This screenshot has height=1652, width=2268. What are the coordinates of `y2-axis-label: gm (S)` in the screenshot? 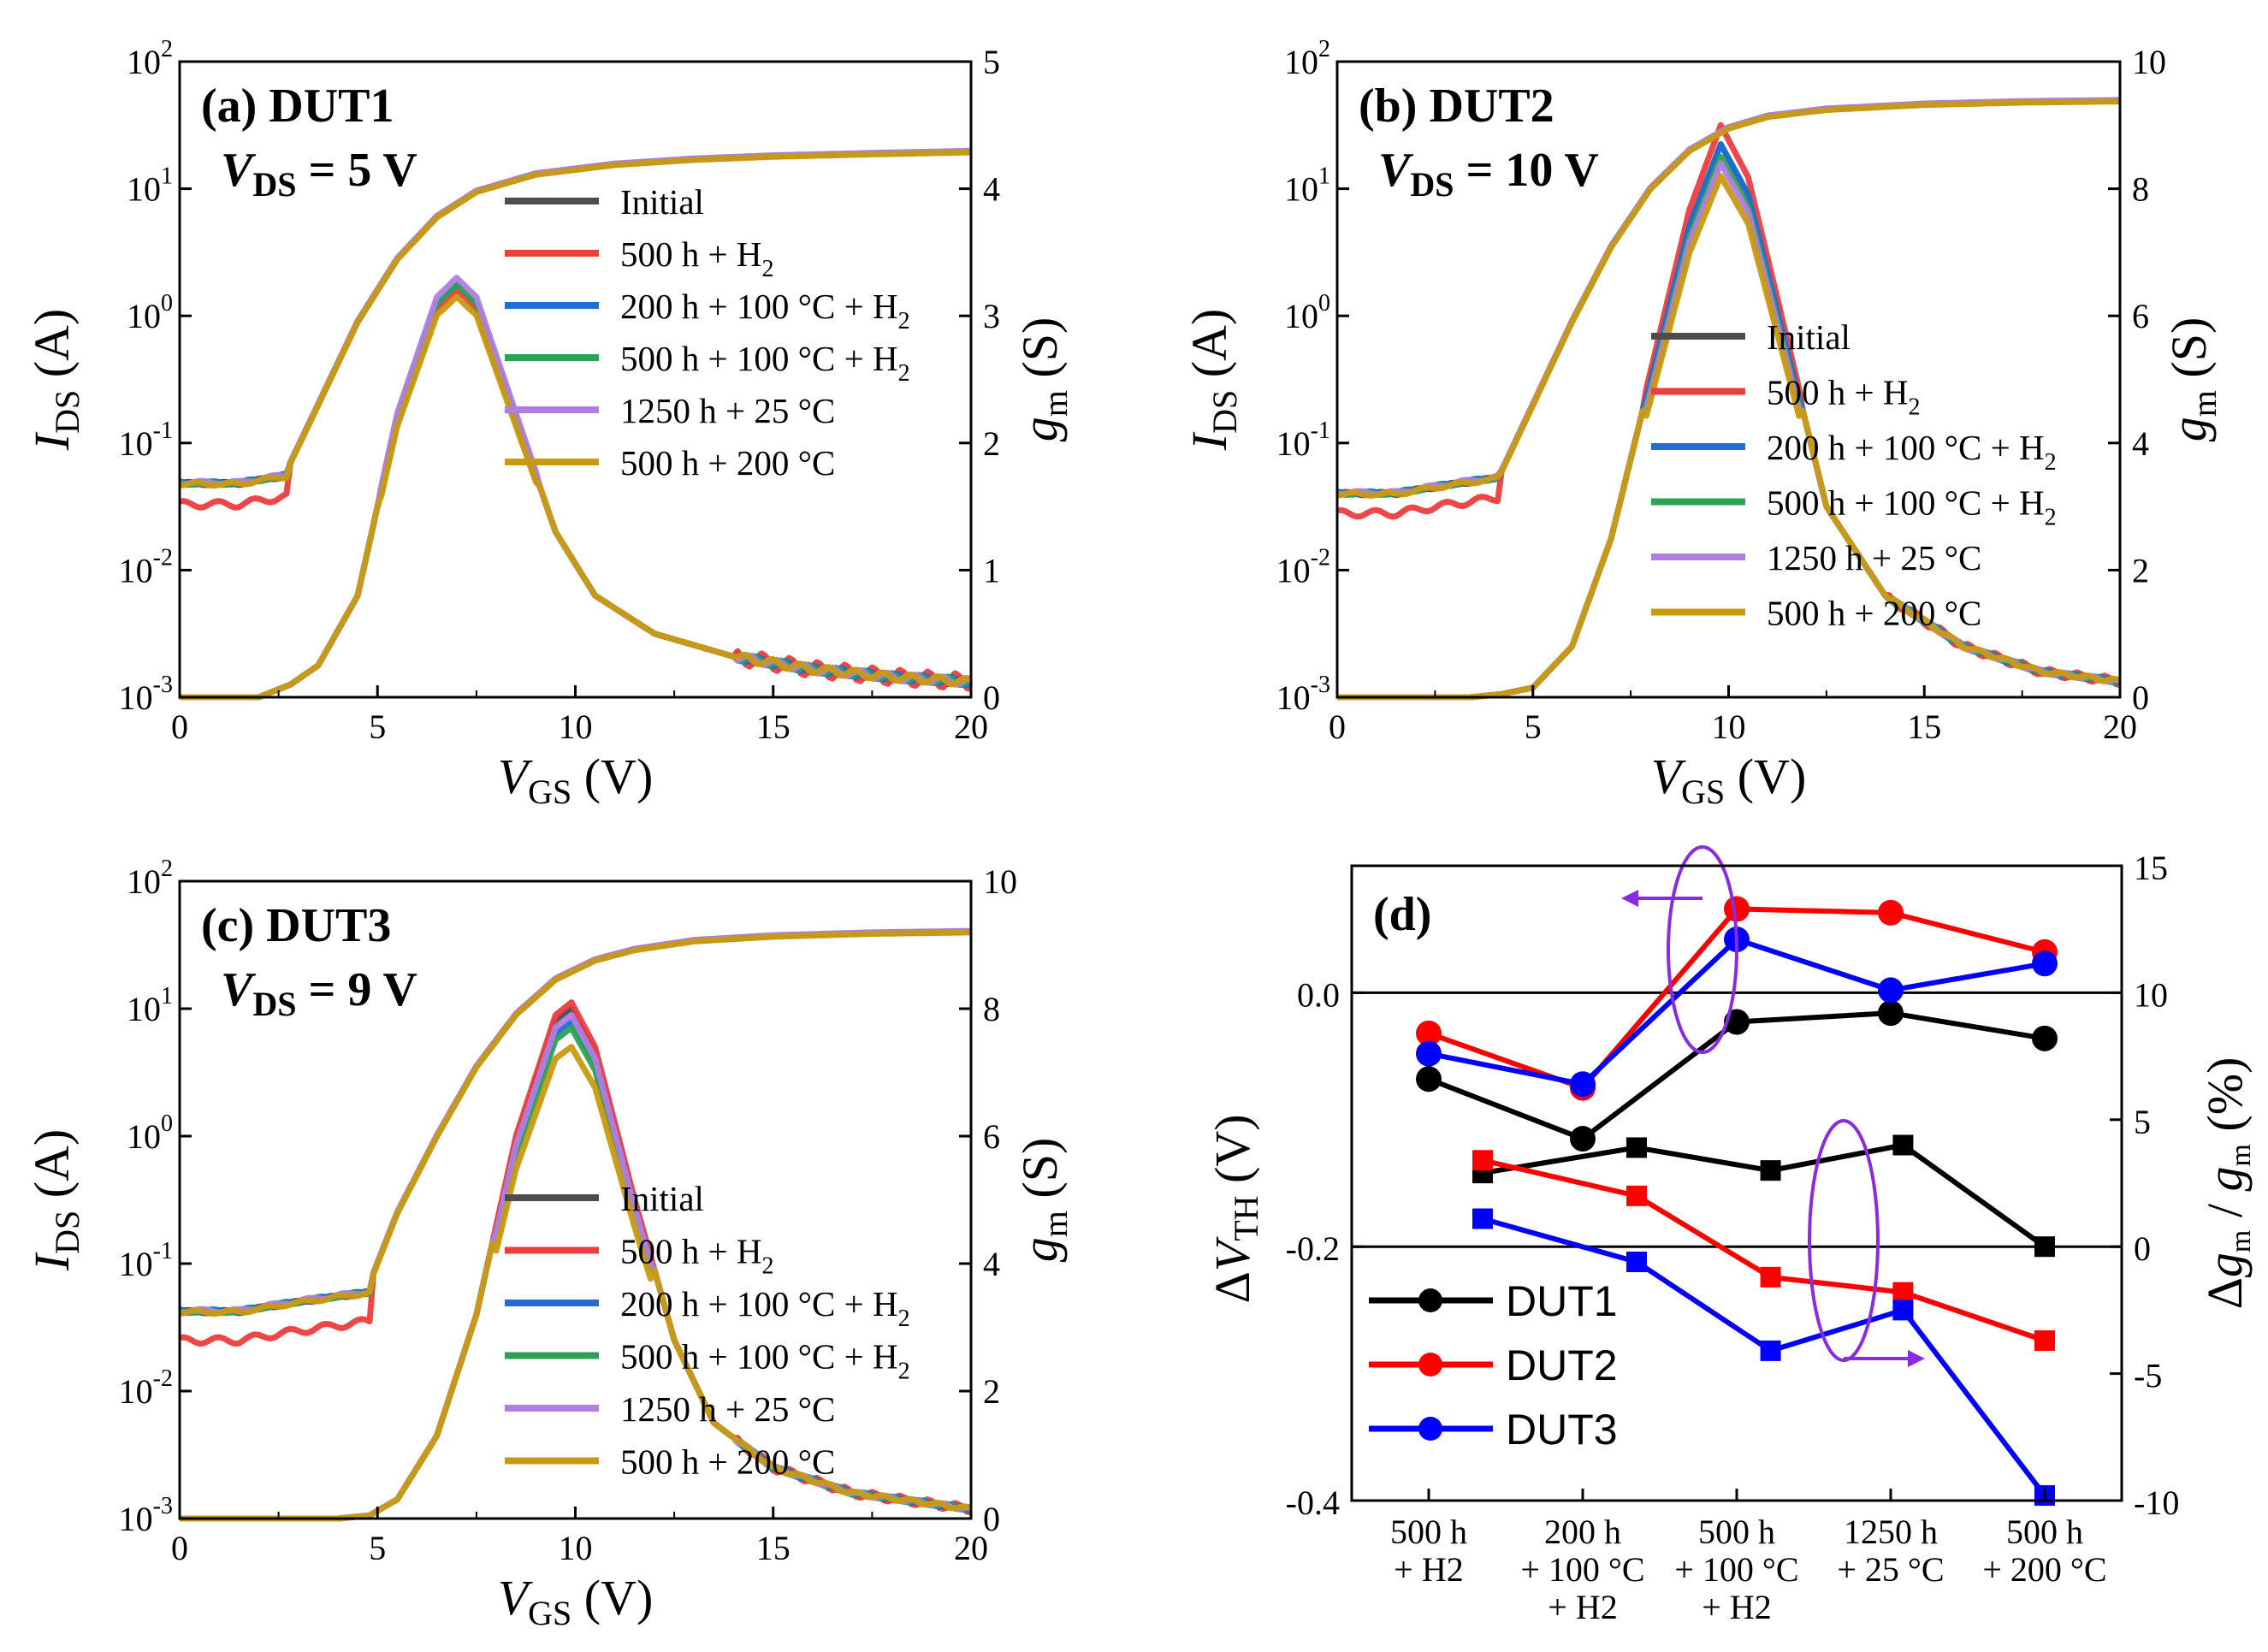 It's located at (1043, 1200).